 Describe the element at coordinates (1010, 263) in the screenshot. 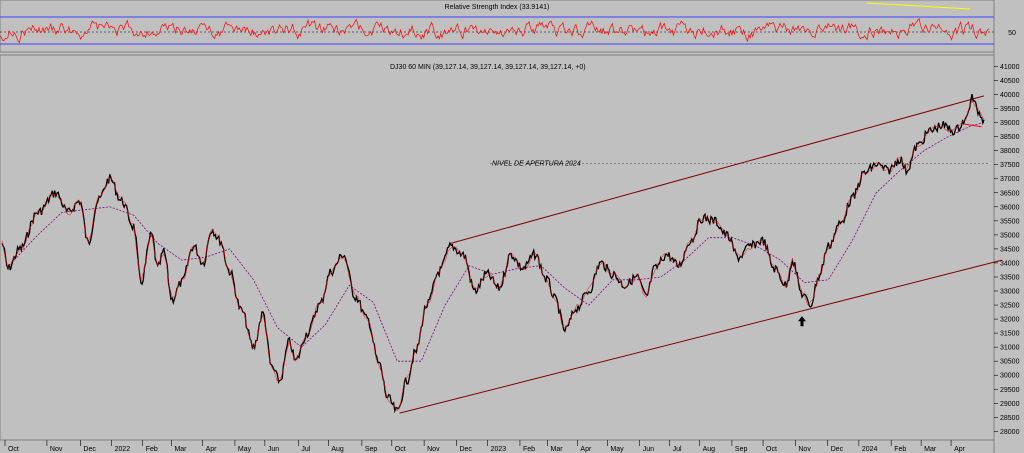

I see `y-tick-label: 34000` at that location.